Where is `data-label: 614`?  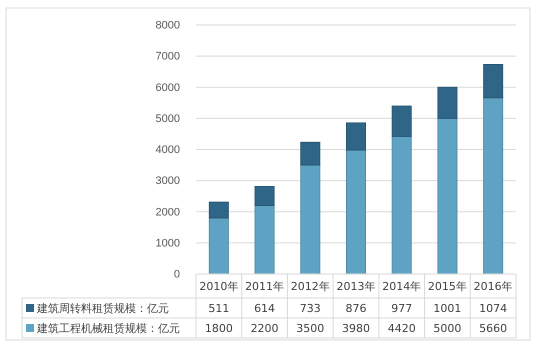 data-label: 614 is located at coordinates (265, 308).